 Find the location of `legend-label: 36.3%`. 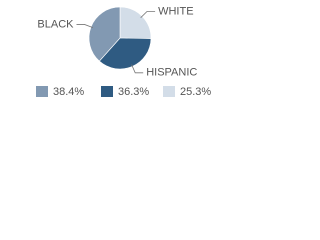

legend-label: 36.3% is located at coordinates (133, 92).